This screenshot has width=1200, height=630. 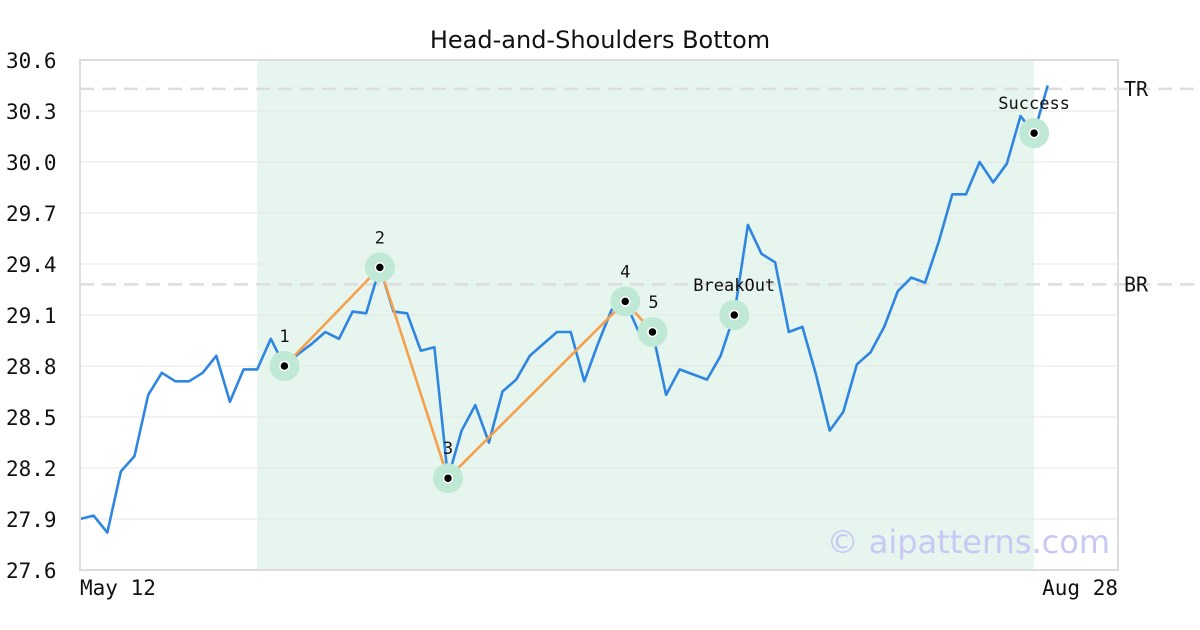 What do you see at coordinates (31, 214) in the screenshot?
I see `y-tick-label: 29.7` at bounding box center [31, 214].